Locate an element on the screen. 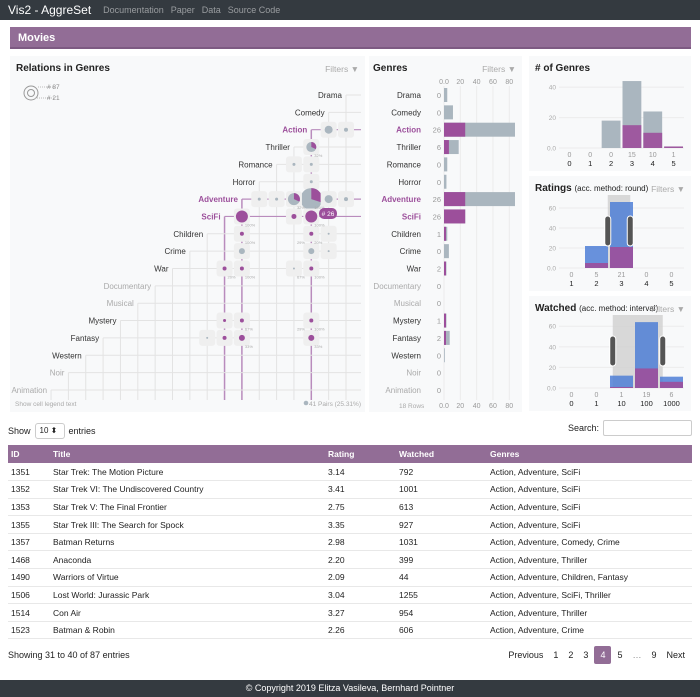 The width and height of the screenshot is (700, 697). genre-bar-label: SciFi is located at coordinates (411, 216).